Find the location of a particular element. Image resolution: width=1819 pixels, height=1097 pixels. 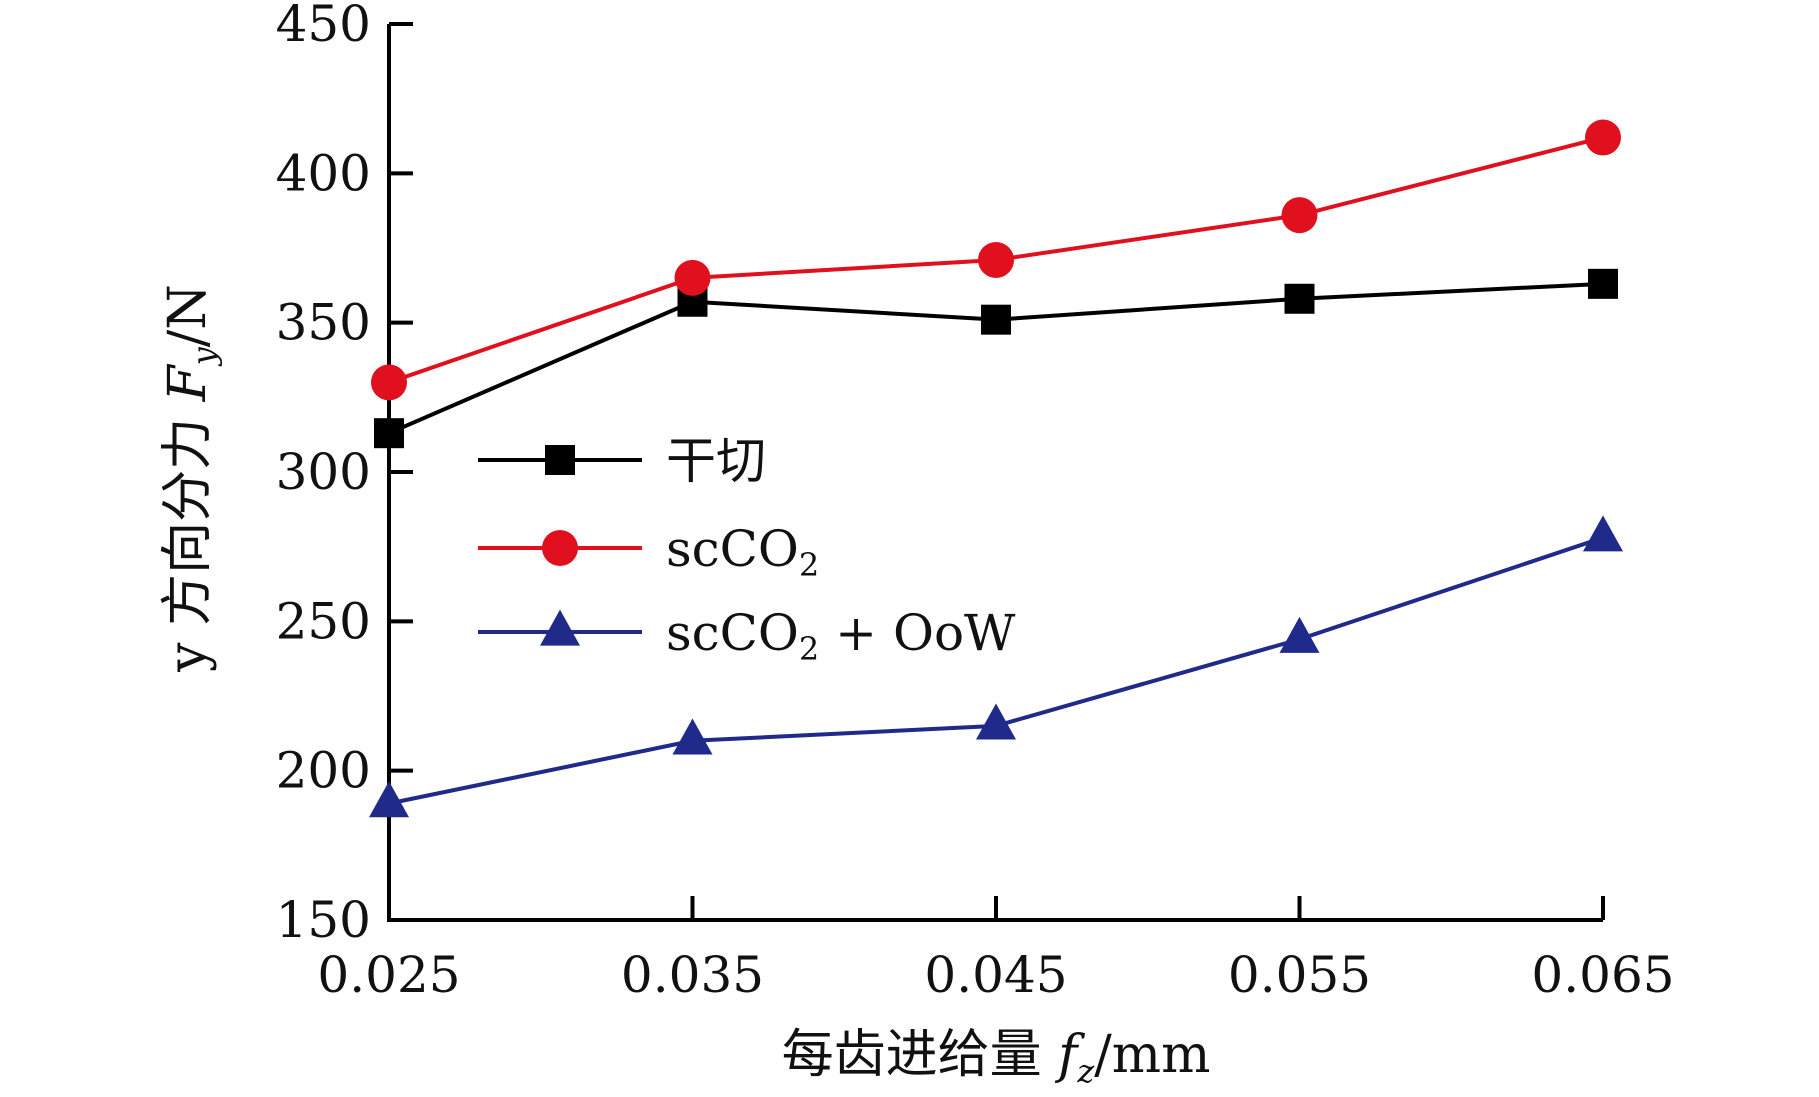

circle-icon is located at coordinates (560, 548).